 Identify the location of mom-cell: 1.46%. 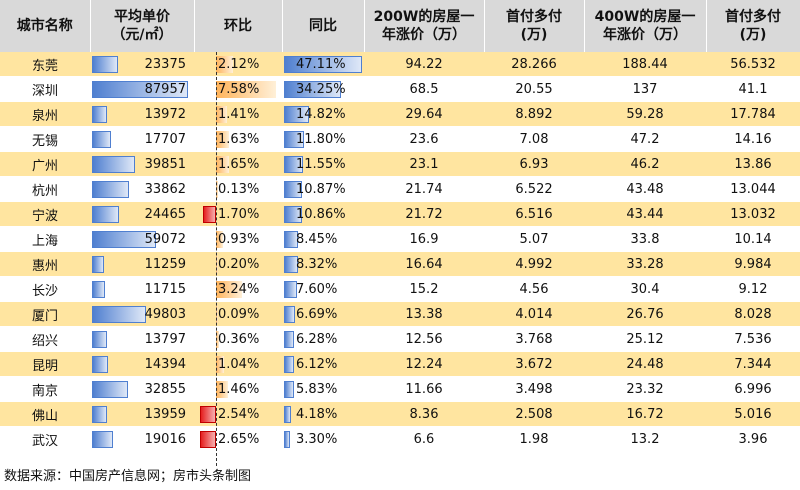
(238, 389).